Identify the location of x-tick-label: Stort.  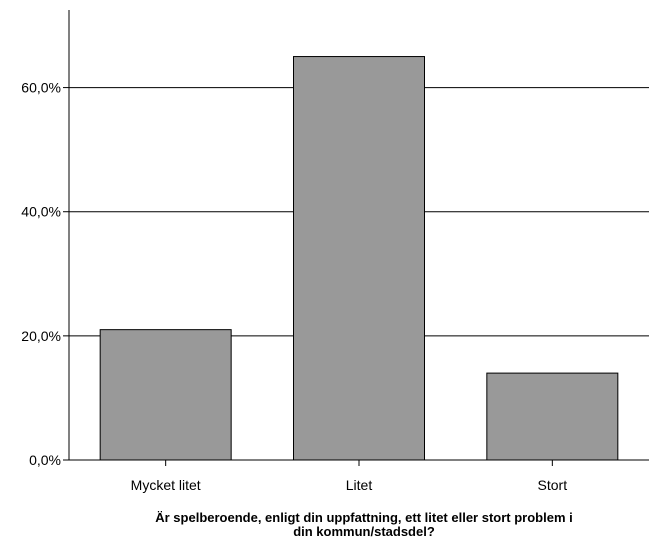
(553, 485).